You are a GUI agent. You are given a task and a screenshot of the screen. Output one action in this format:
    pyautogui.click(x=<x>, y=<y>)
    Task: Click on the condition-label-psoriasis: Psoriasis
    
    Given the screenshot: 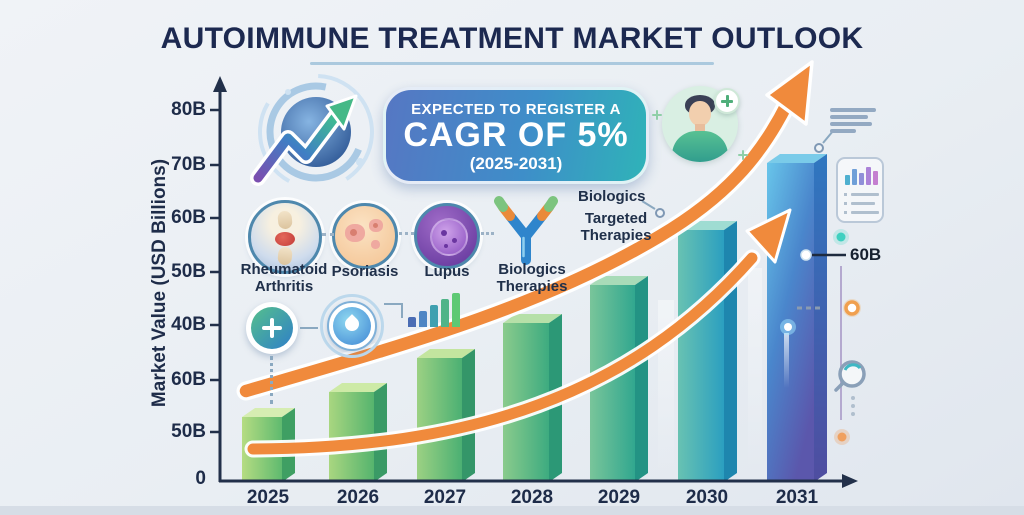 What is the action you would take?
    pyautogui.click(x=365, y=271)
    